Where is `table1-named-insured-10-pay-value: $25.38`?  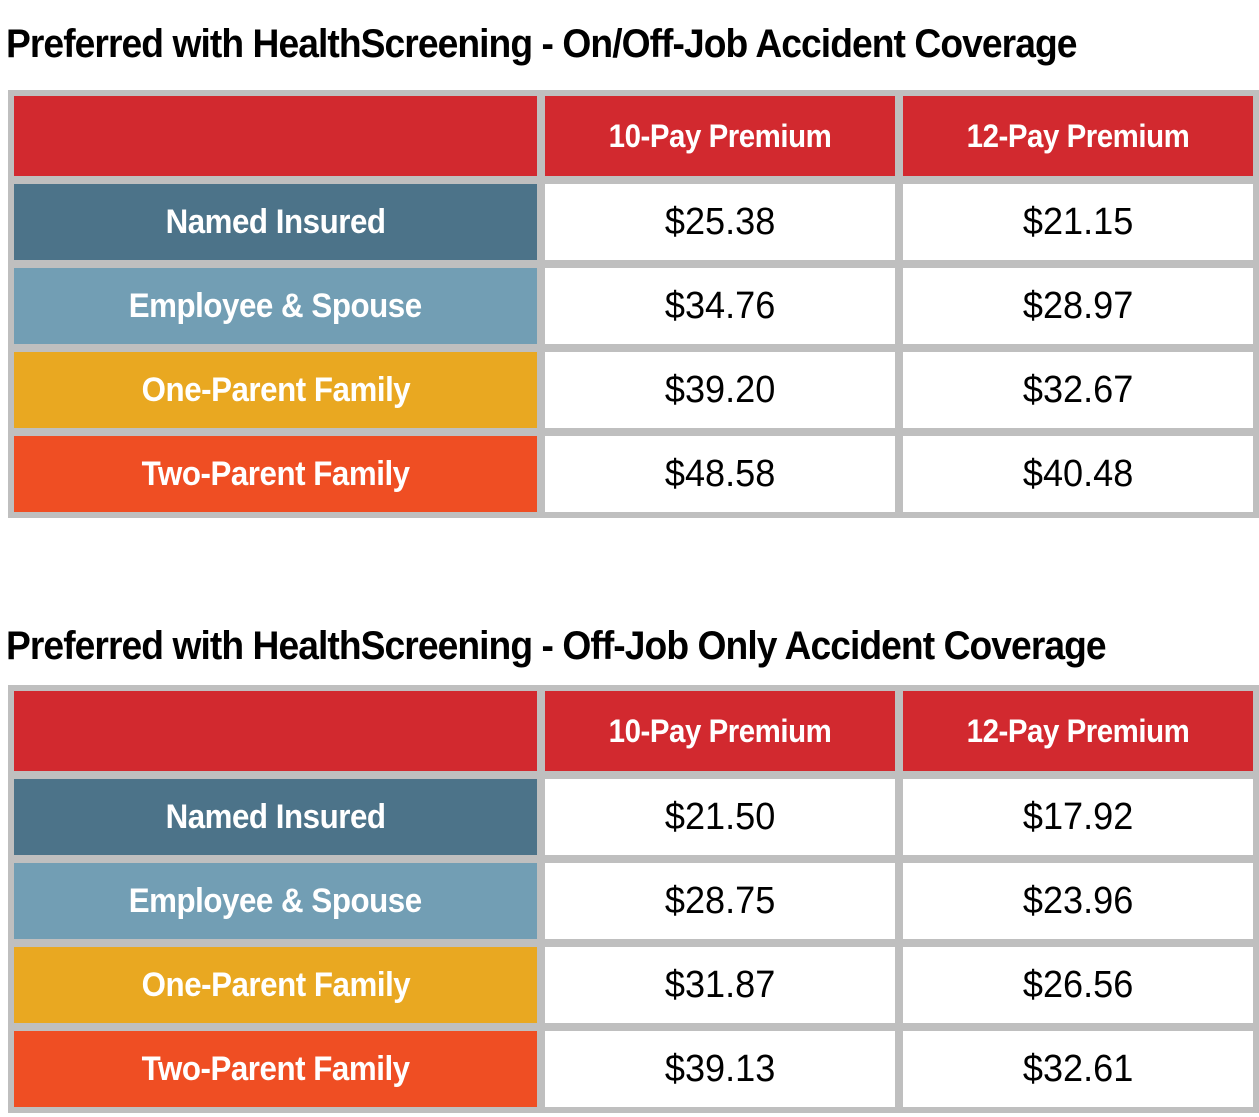
table1-named-insured-10-pay-value: $25.38 is located at coordinates (720, 222).